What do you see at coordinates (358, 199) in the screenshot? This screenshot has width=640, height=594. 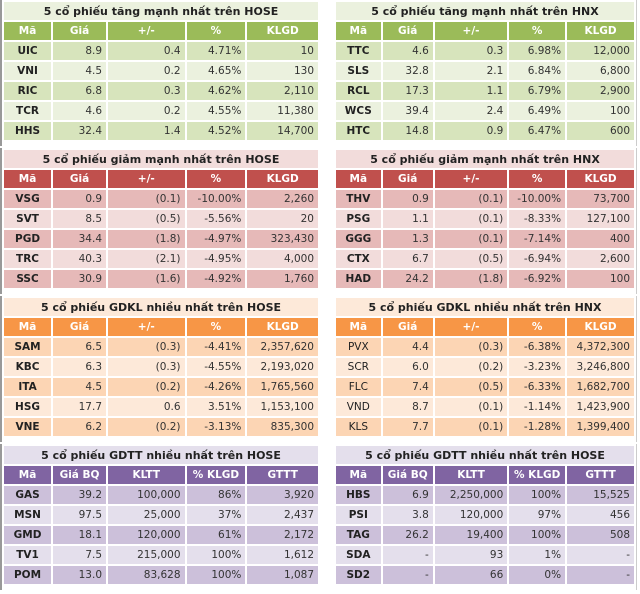 I see `stock-code: THV` at bounding box center [358, 199].